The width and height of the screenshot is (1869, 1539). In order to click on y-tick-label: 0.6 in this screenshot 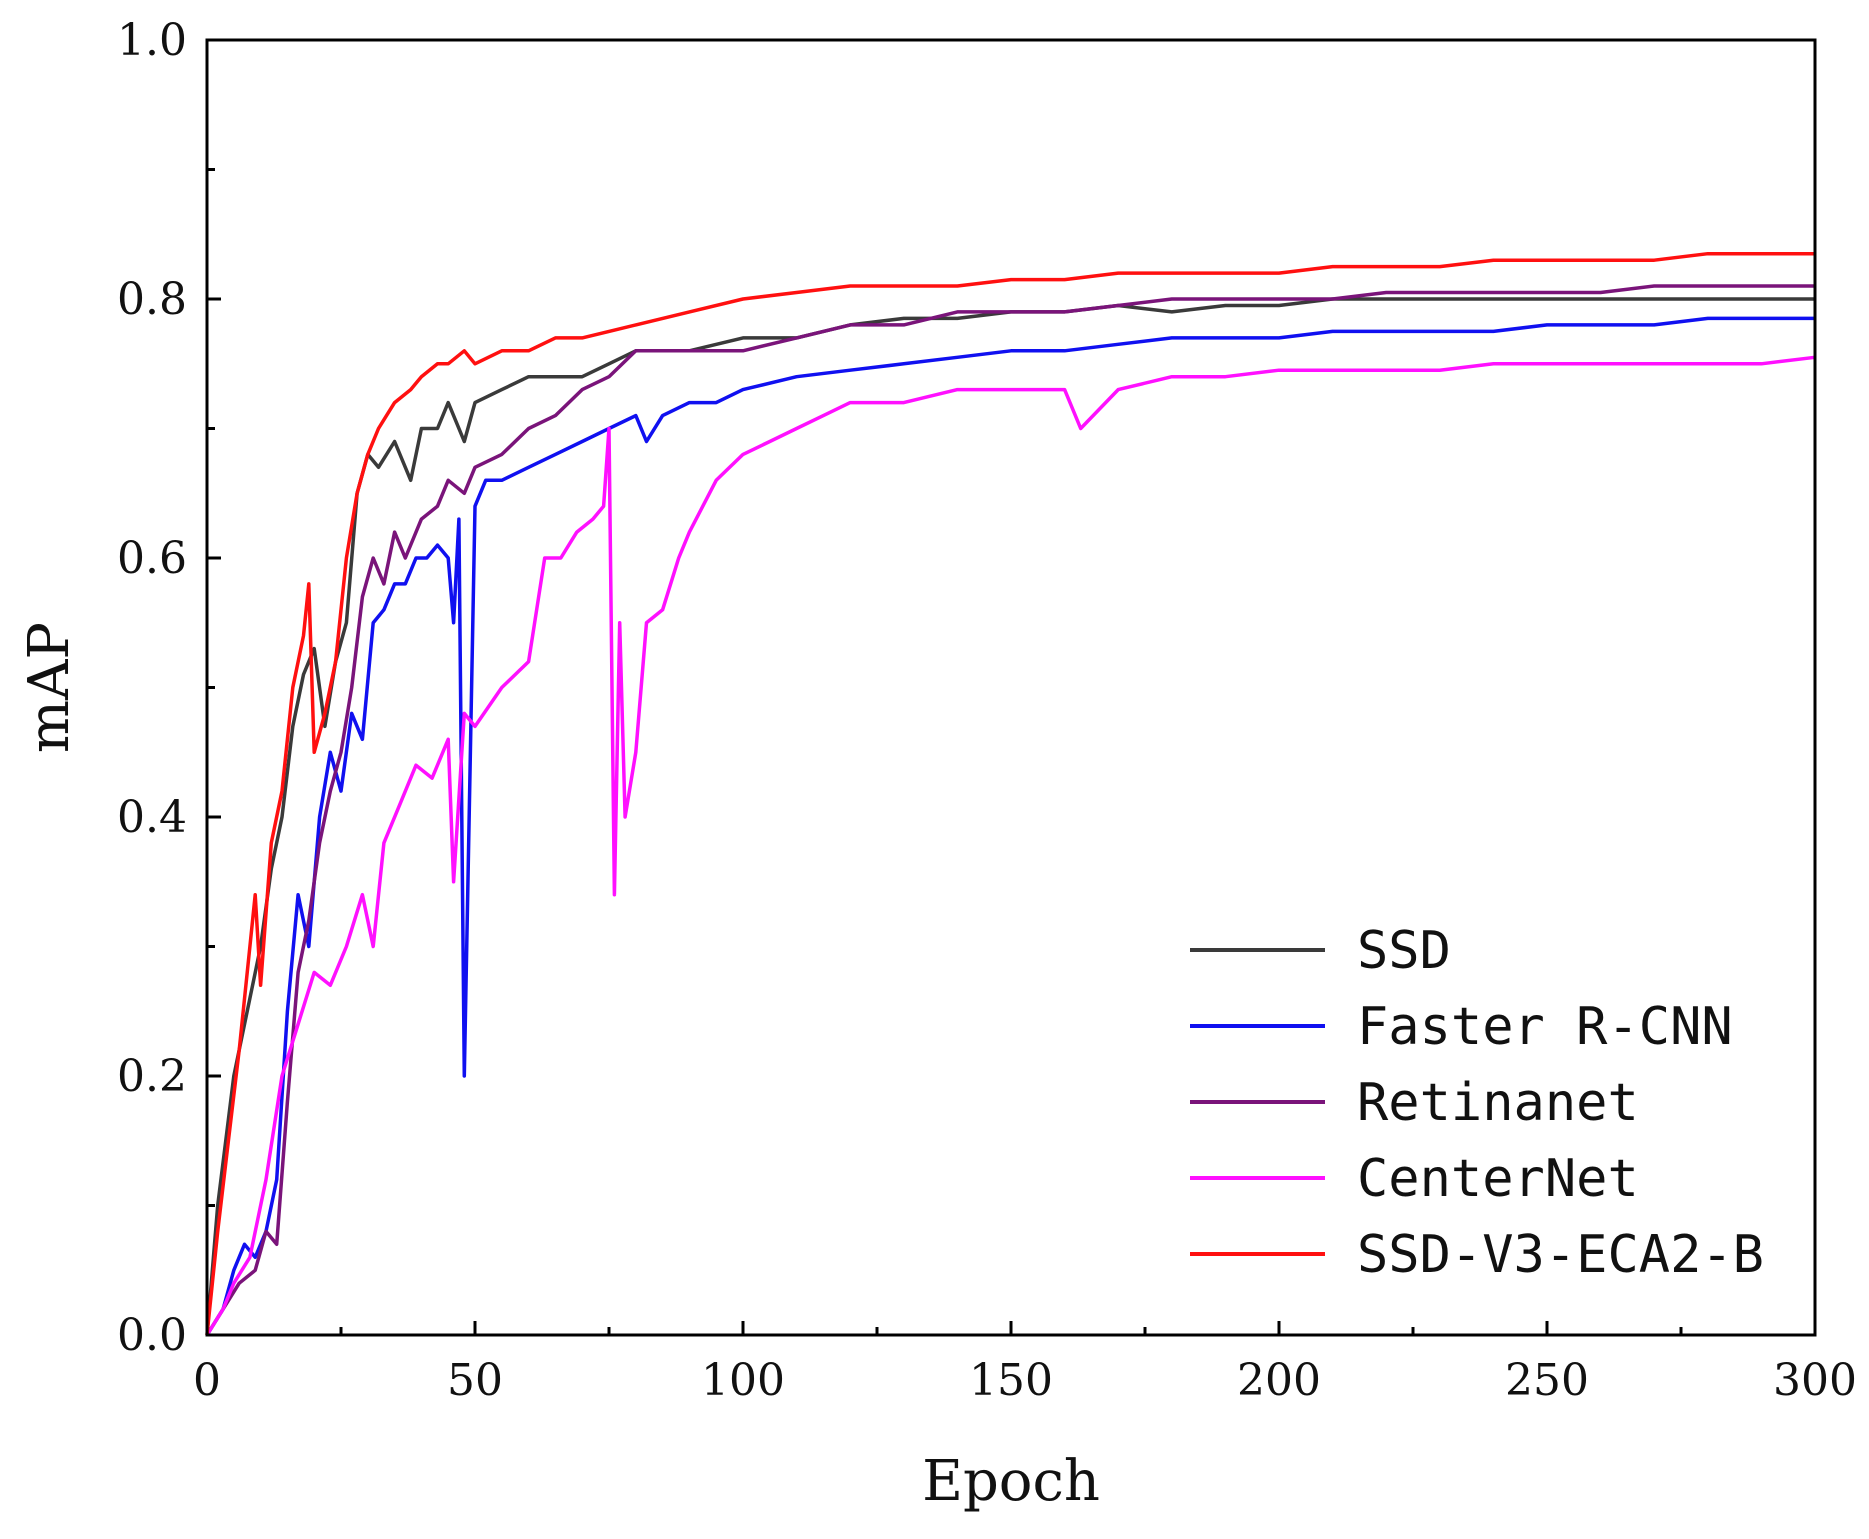, I will do `click(152, 558)`.